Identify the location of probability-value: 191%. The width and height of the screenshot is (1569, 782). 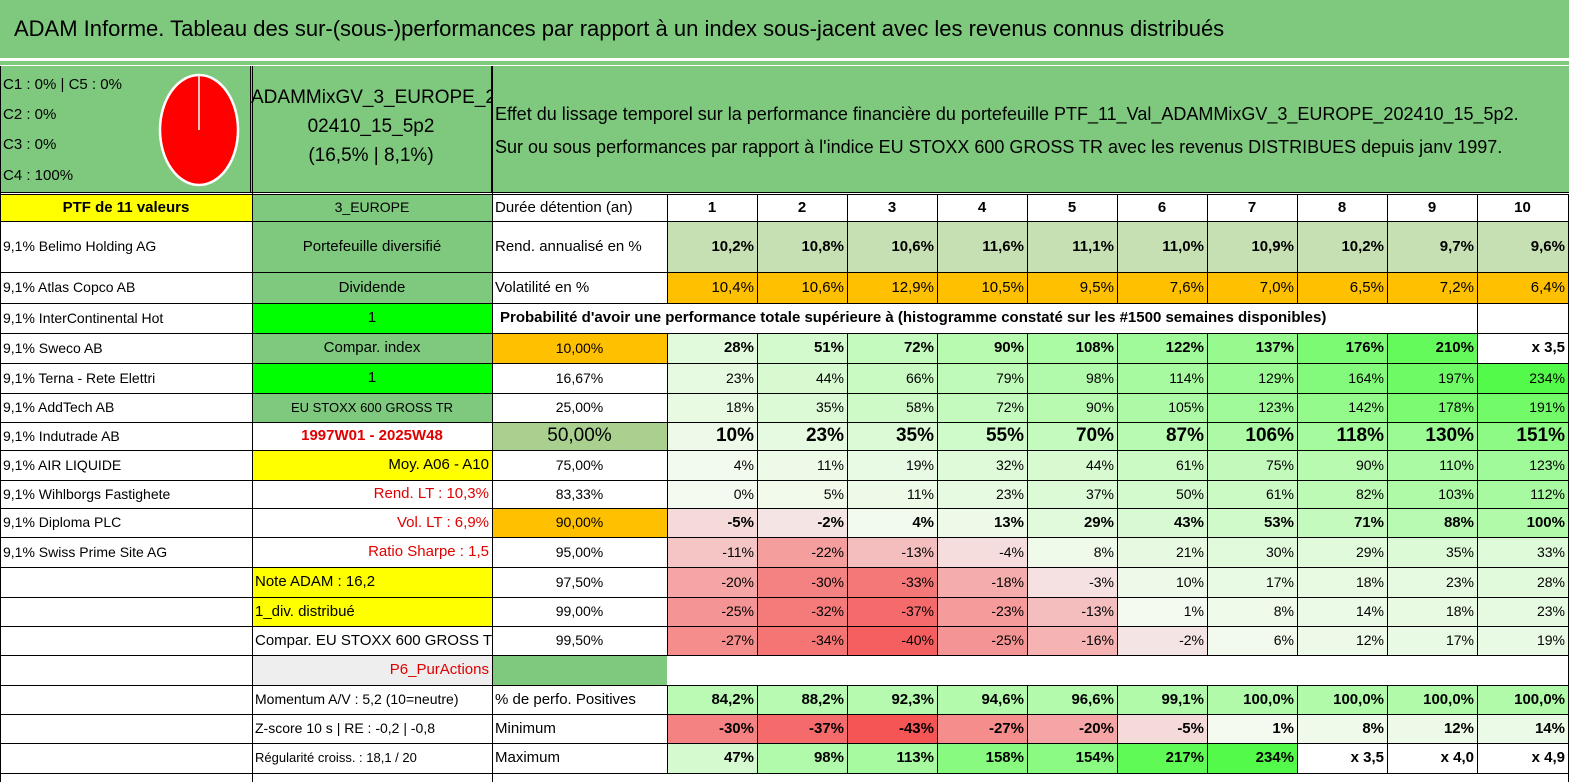
(1522, 407).